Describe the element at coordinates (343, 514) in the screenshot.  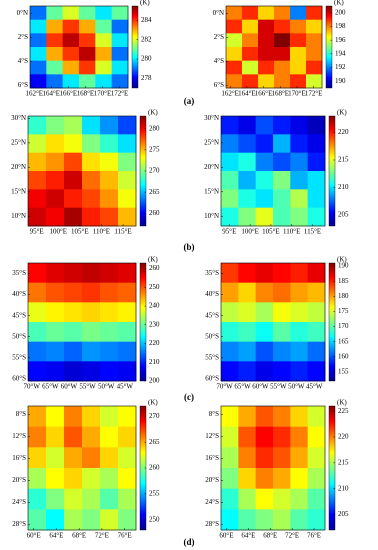
I see `colorbar-tick-label: 205` at that location.